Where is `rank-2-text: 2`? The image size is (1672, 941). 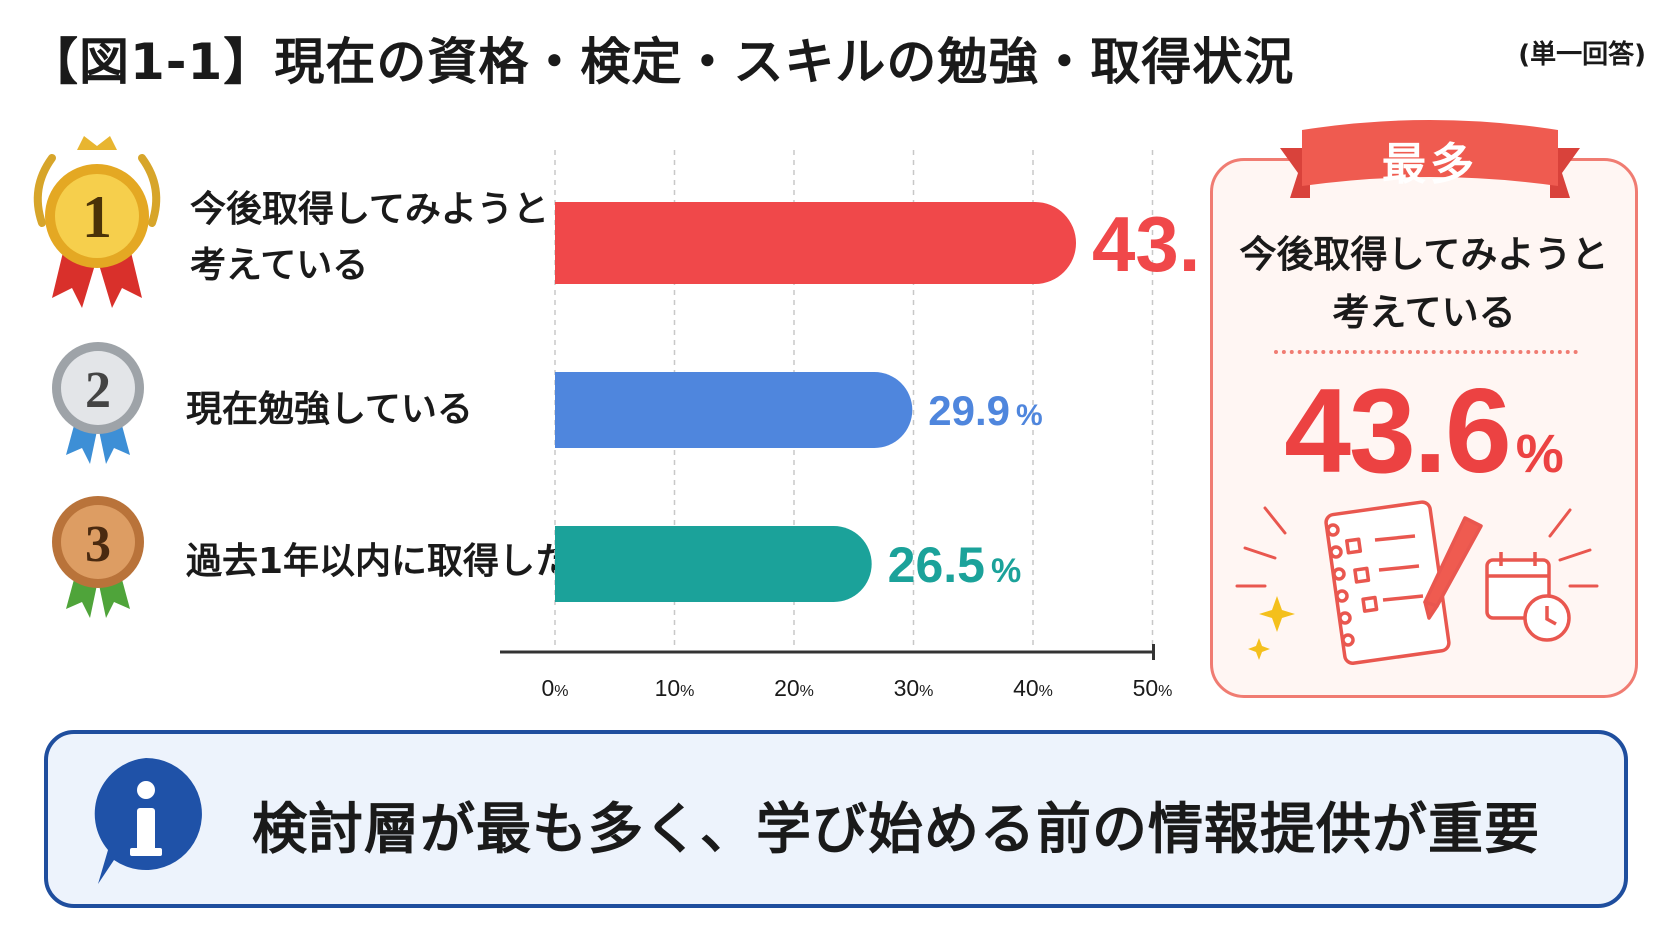 rank-2-text: 2 is located at coordinates (98, 390).